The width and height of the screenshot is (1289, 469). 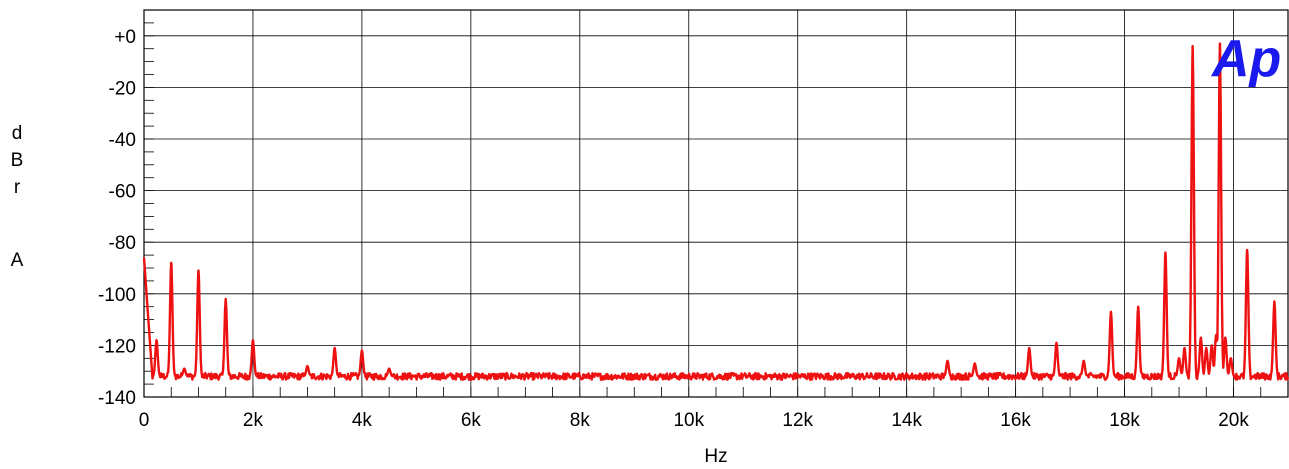 What do you see at coordinates (122, 243) in the screenshot?
I see `y-tick-label: -80` at bounding box center [122, 243].